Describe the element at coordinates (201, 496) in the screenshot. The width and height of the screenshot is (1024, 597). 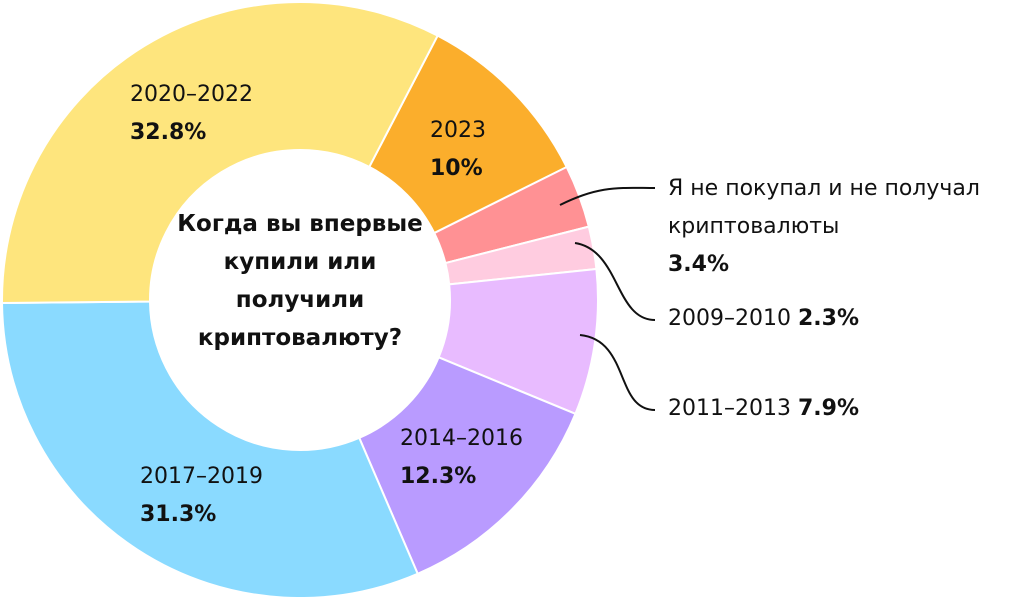
I see `slice-label: 2017–2019 31.3%` at that location.